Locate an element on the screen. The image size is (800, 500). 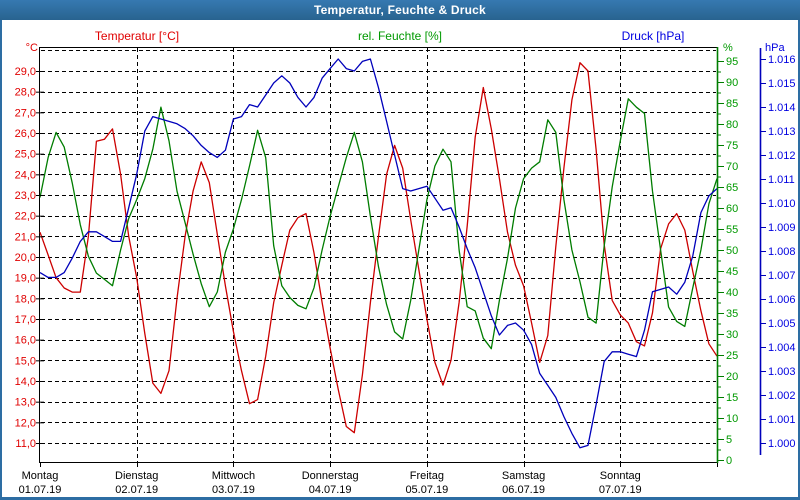
svg-text: 0 is located at coordinates (729, 461).